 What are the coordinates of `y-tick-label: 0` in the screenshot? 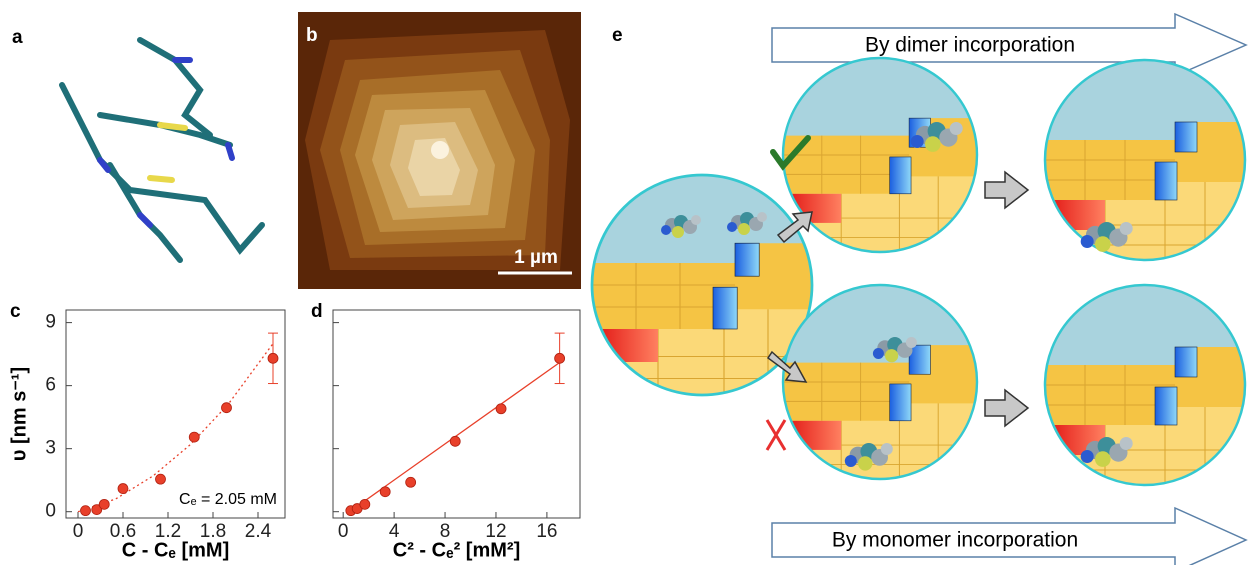 It's located at (50, 511).